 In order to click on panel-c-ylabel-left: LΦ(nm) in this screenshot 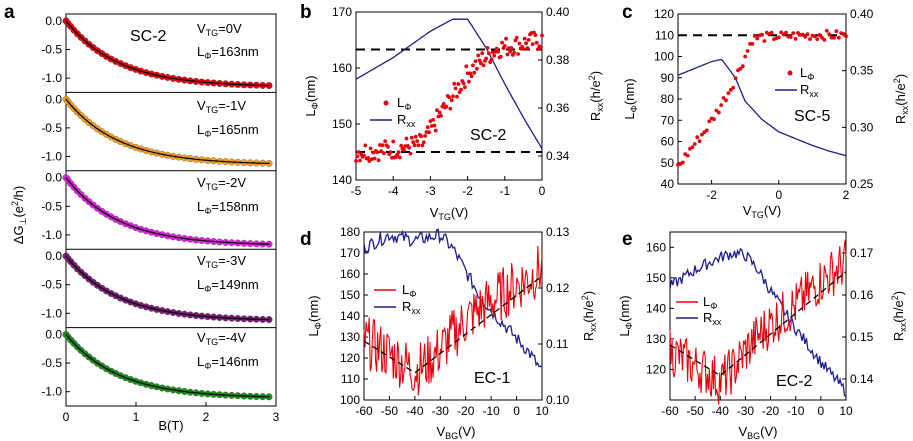, I will do `click(630, 98)`.